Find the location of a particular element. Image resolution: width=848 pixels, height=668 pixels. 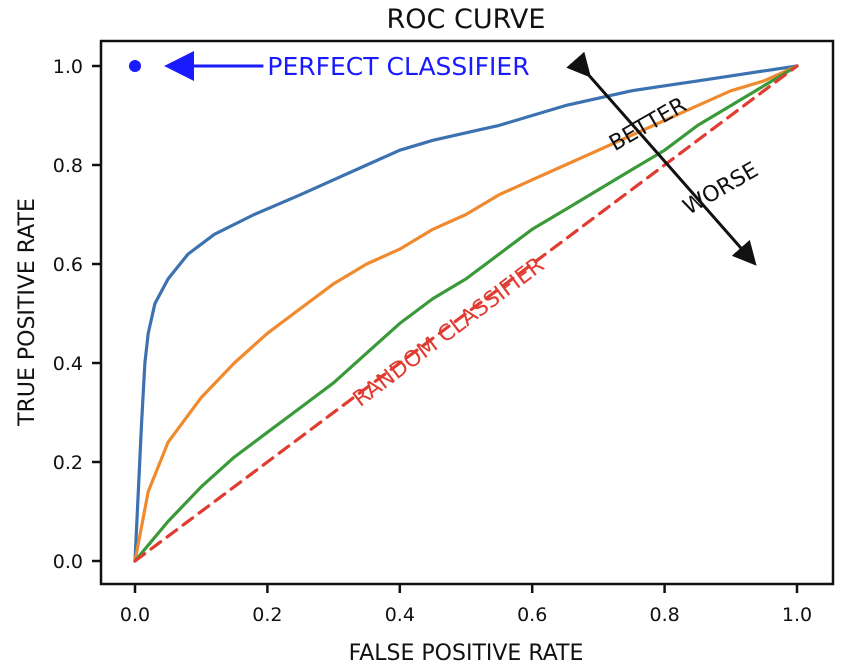

x-axis-label: FALSE POSITIVE RATE is located at coordinates (466, 653).